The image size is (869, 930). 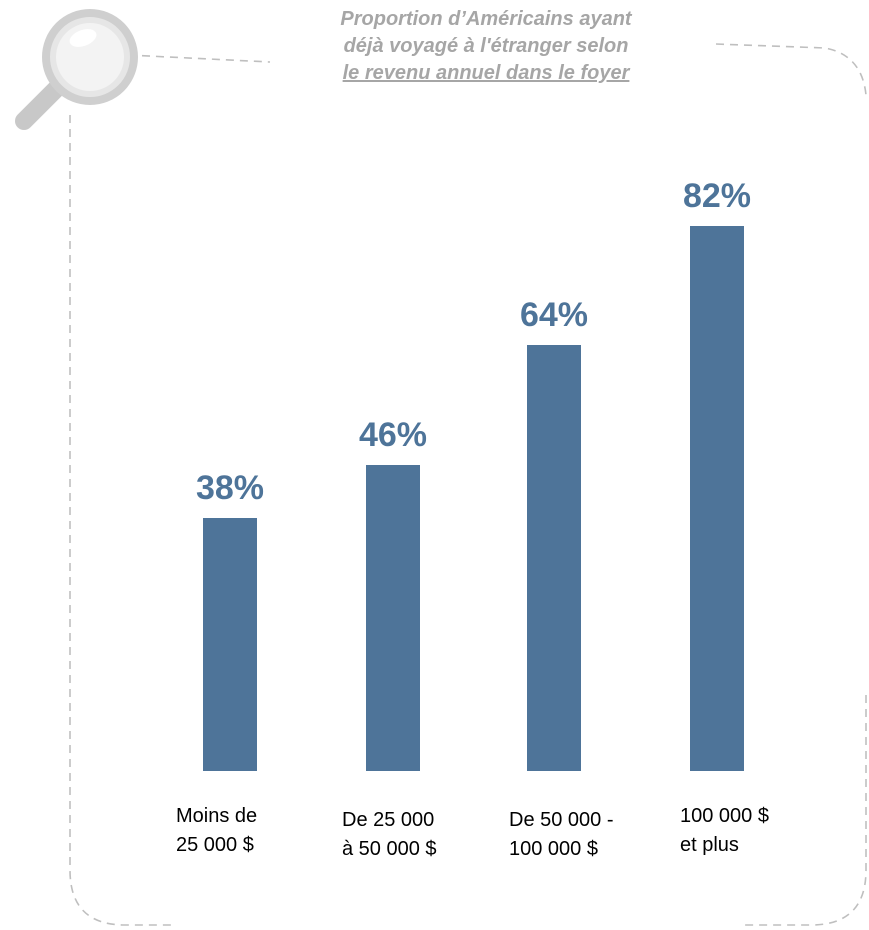 What do you see at coordinates (246, 831) in the screenshot?
I see `category-label-1: Moins de 25 000 $` at bounding box center [246, 831].